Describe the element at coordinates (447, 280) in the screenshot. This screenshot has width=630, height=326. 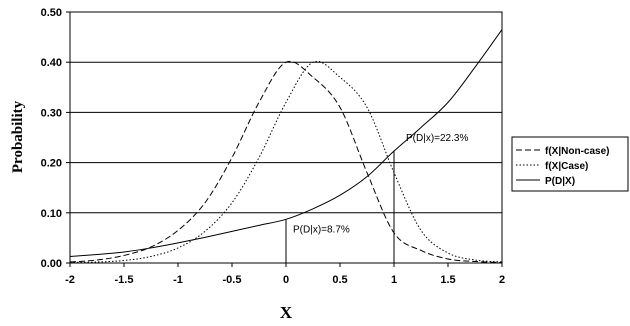
I see `x-tick-label: 1.5` at that location.